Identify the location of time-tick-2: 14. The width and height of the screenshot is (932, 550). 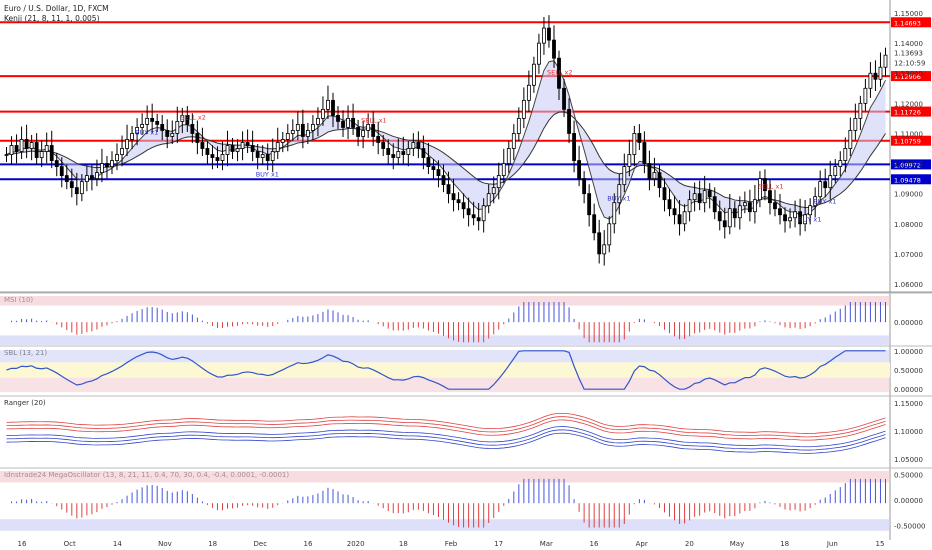
(117, 544).